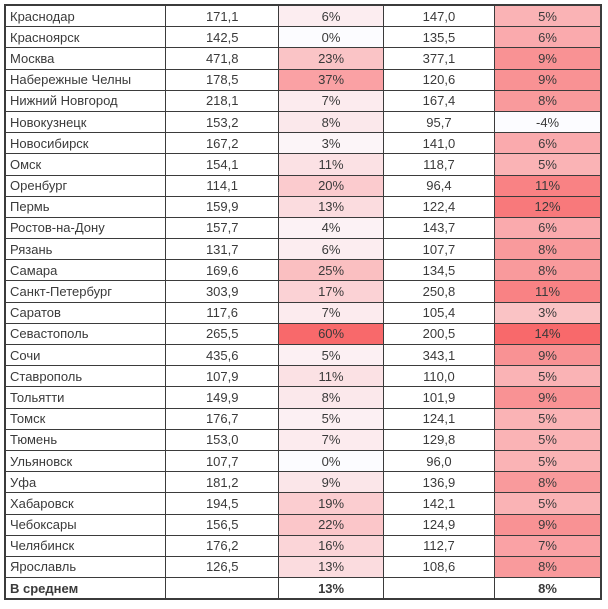 Image resolution: width=608 pixels, height=609 pixels. Describe the element at coordinates (222, 16) in the screenshot. I see `value1-cell: 171,1` at that location.